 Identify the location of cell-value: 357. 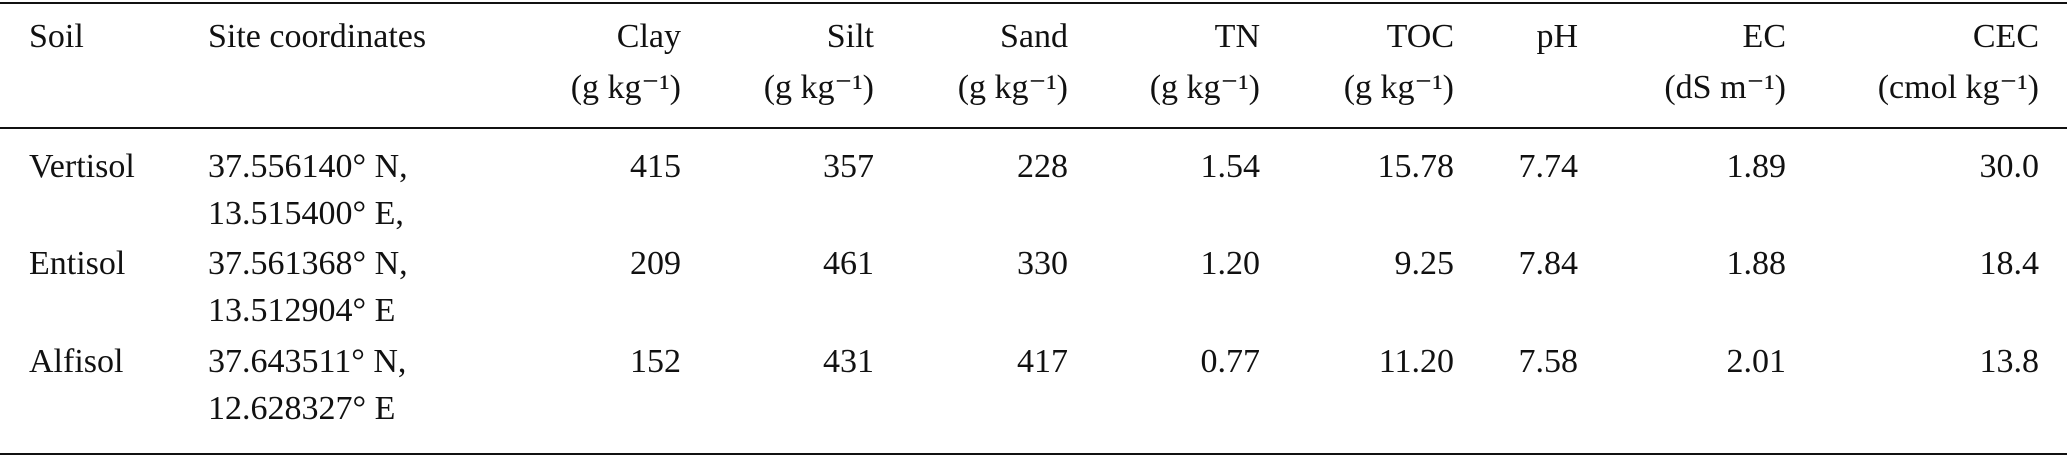
(848, 166).